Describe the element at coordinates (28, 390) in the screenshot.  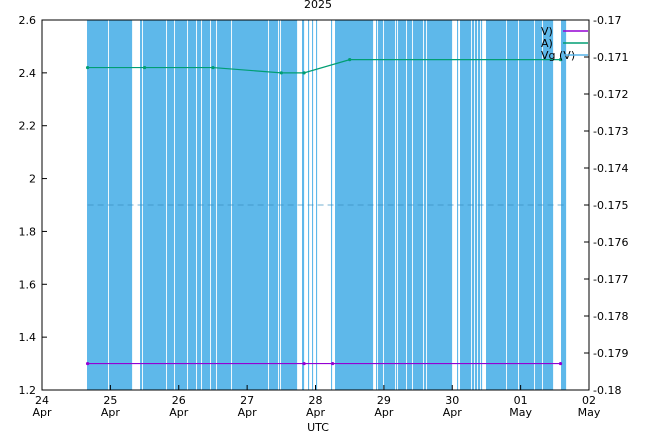
I see `y-left-tick-label: 1.2` at that location.